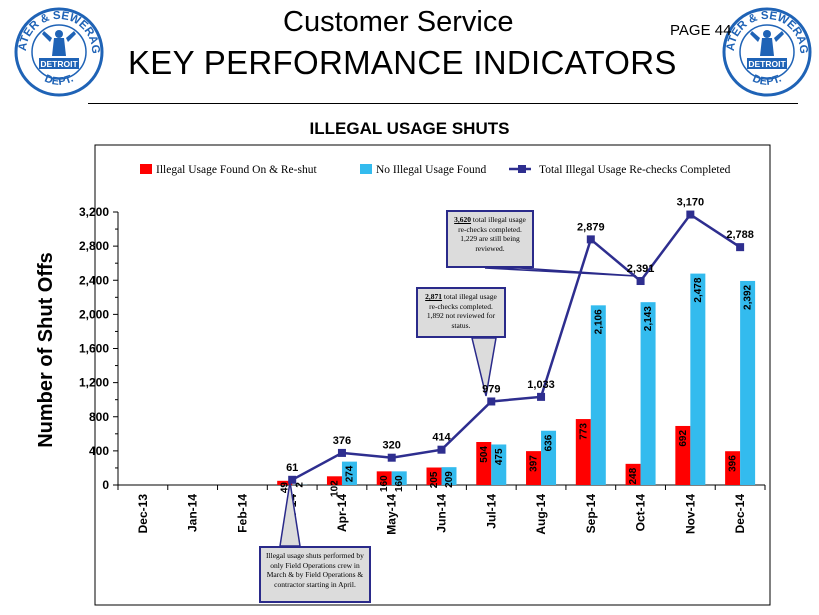 The image size is (819, 615). What do you see at coordinates (522, 169) in the screenshot?
I see `legend-swatch-marker` at bounding box center [522, 169].